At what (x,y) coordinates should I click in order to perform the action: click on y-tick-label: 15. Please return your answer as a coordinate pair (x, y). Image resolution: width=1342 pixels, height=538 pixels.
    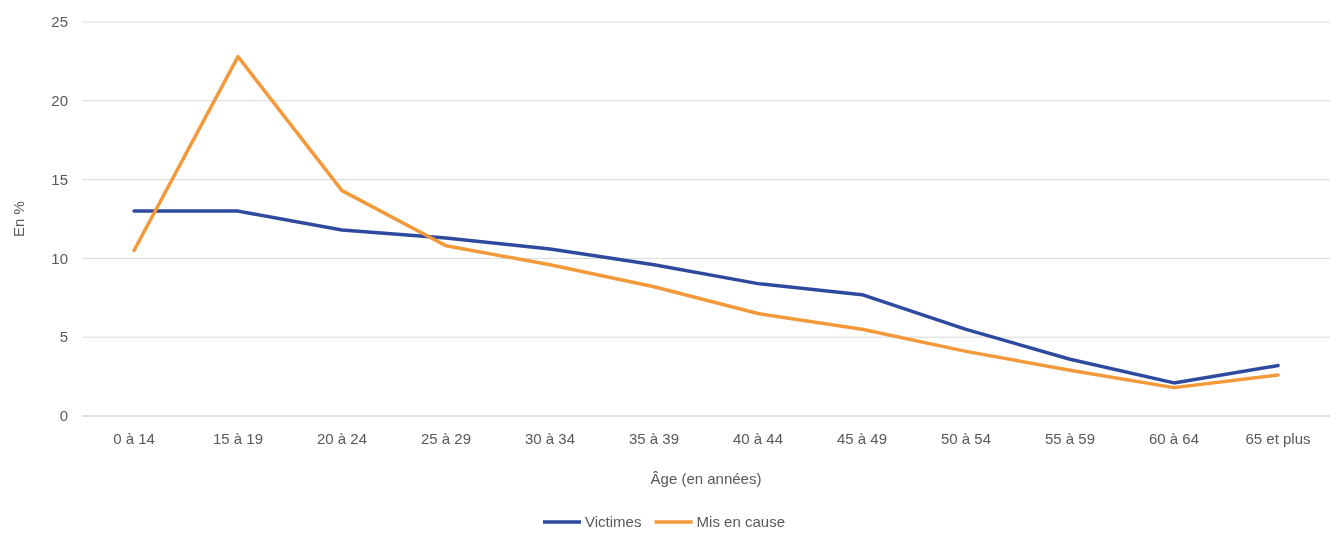
    Looking at the image, I should click on (59, 179).